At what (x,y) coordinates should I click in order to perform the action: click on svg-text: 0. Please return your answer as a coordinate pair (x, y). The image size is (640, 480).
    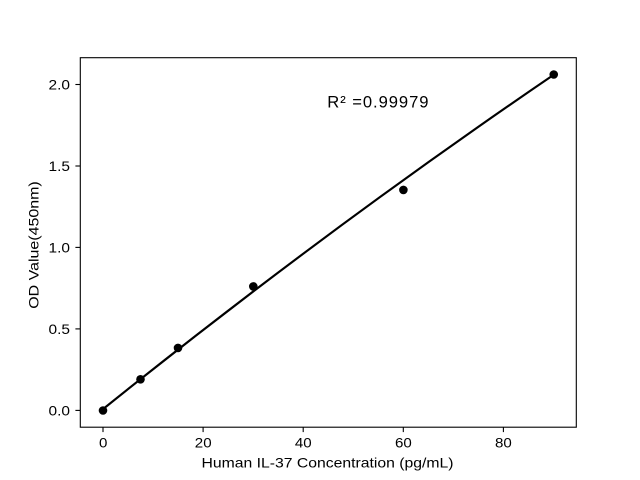
    Looking at the image, I should click on (103, 442).